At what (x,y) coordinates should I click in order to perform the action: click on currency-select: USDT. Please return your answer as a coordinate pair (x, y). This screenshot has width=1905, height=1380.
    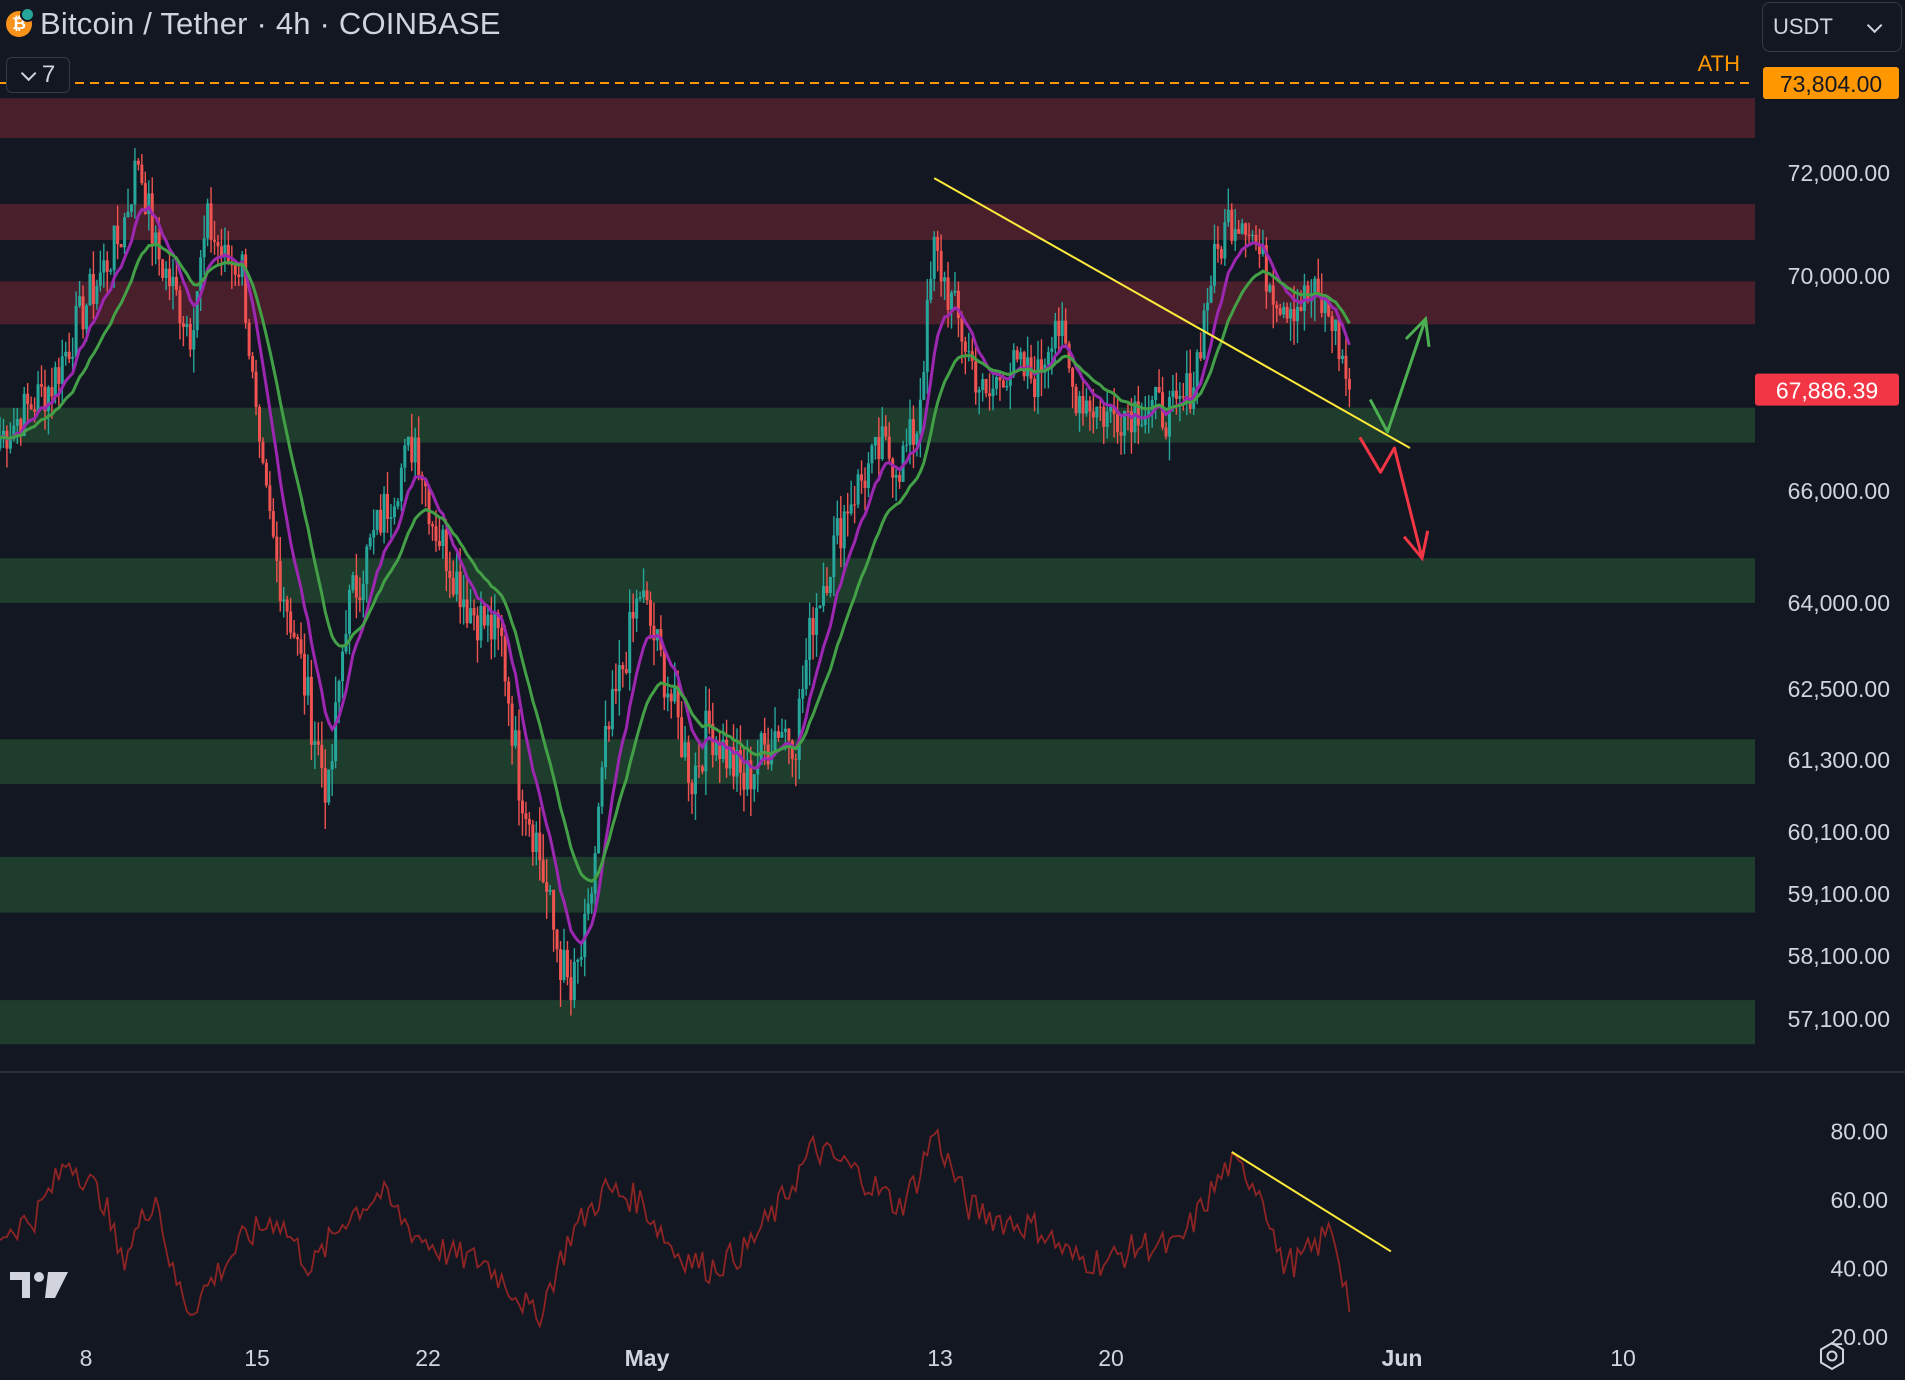
    Looking at the image, I should click on (1832, 27).